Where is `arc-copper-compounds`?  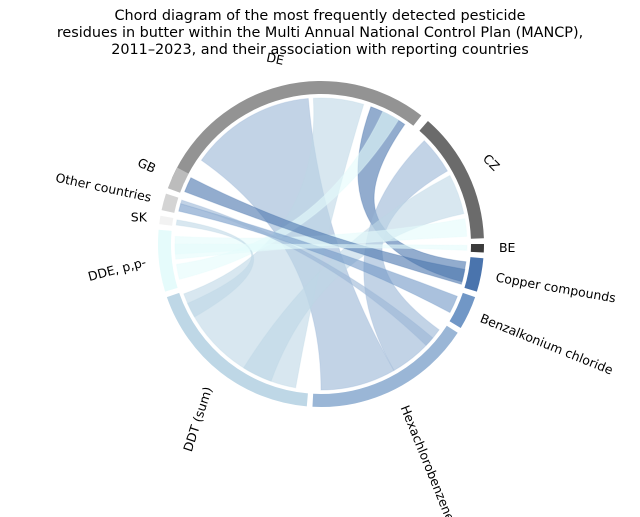 arc-copper-compounds is located at coordinates (474, 274).